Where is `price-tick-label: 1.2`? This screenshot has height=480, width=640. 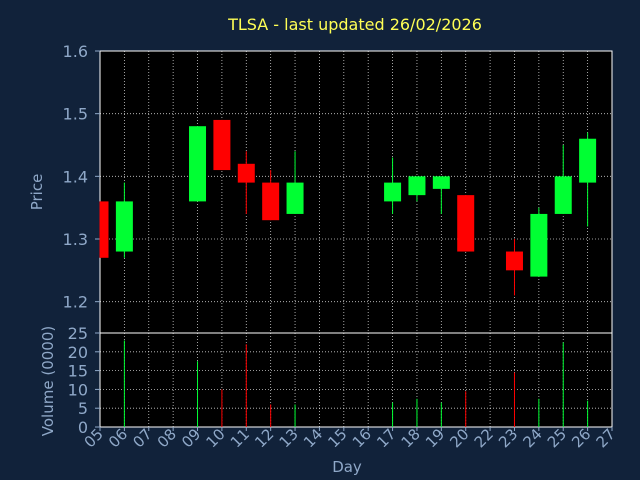
price-tick-label: 1.2 is located at coordinates (75, 302).